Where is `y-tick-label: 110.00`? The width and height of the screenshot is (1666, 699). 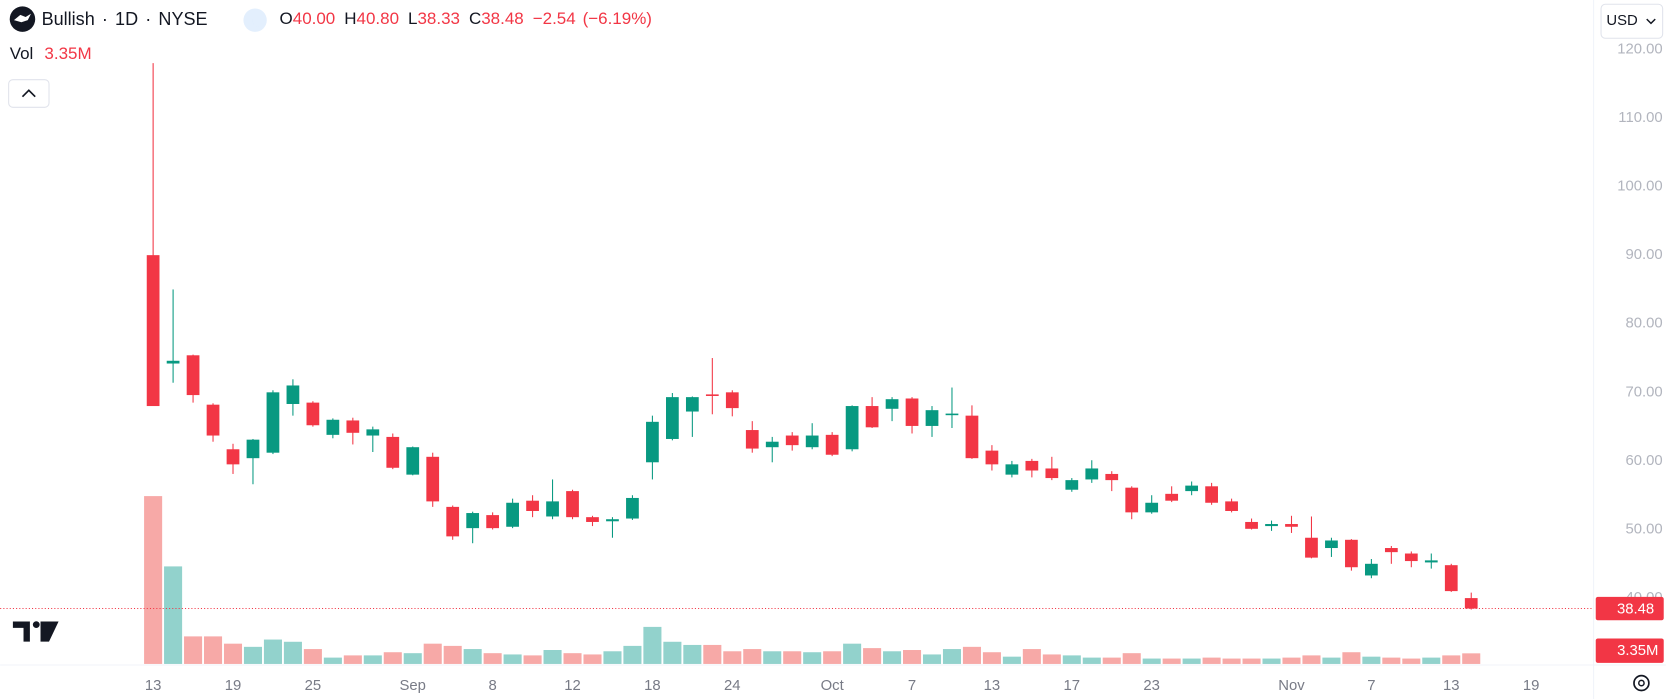
y-tick-label: 110.00 is located at coordinates (1640, 118).